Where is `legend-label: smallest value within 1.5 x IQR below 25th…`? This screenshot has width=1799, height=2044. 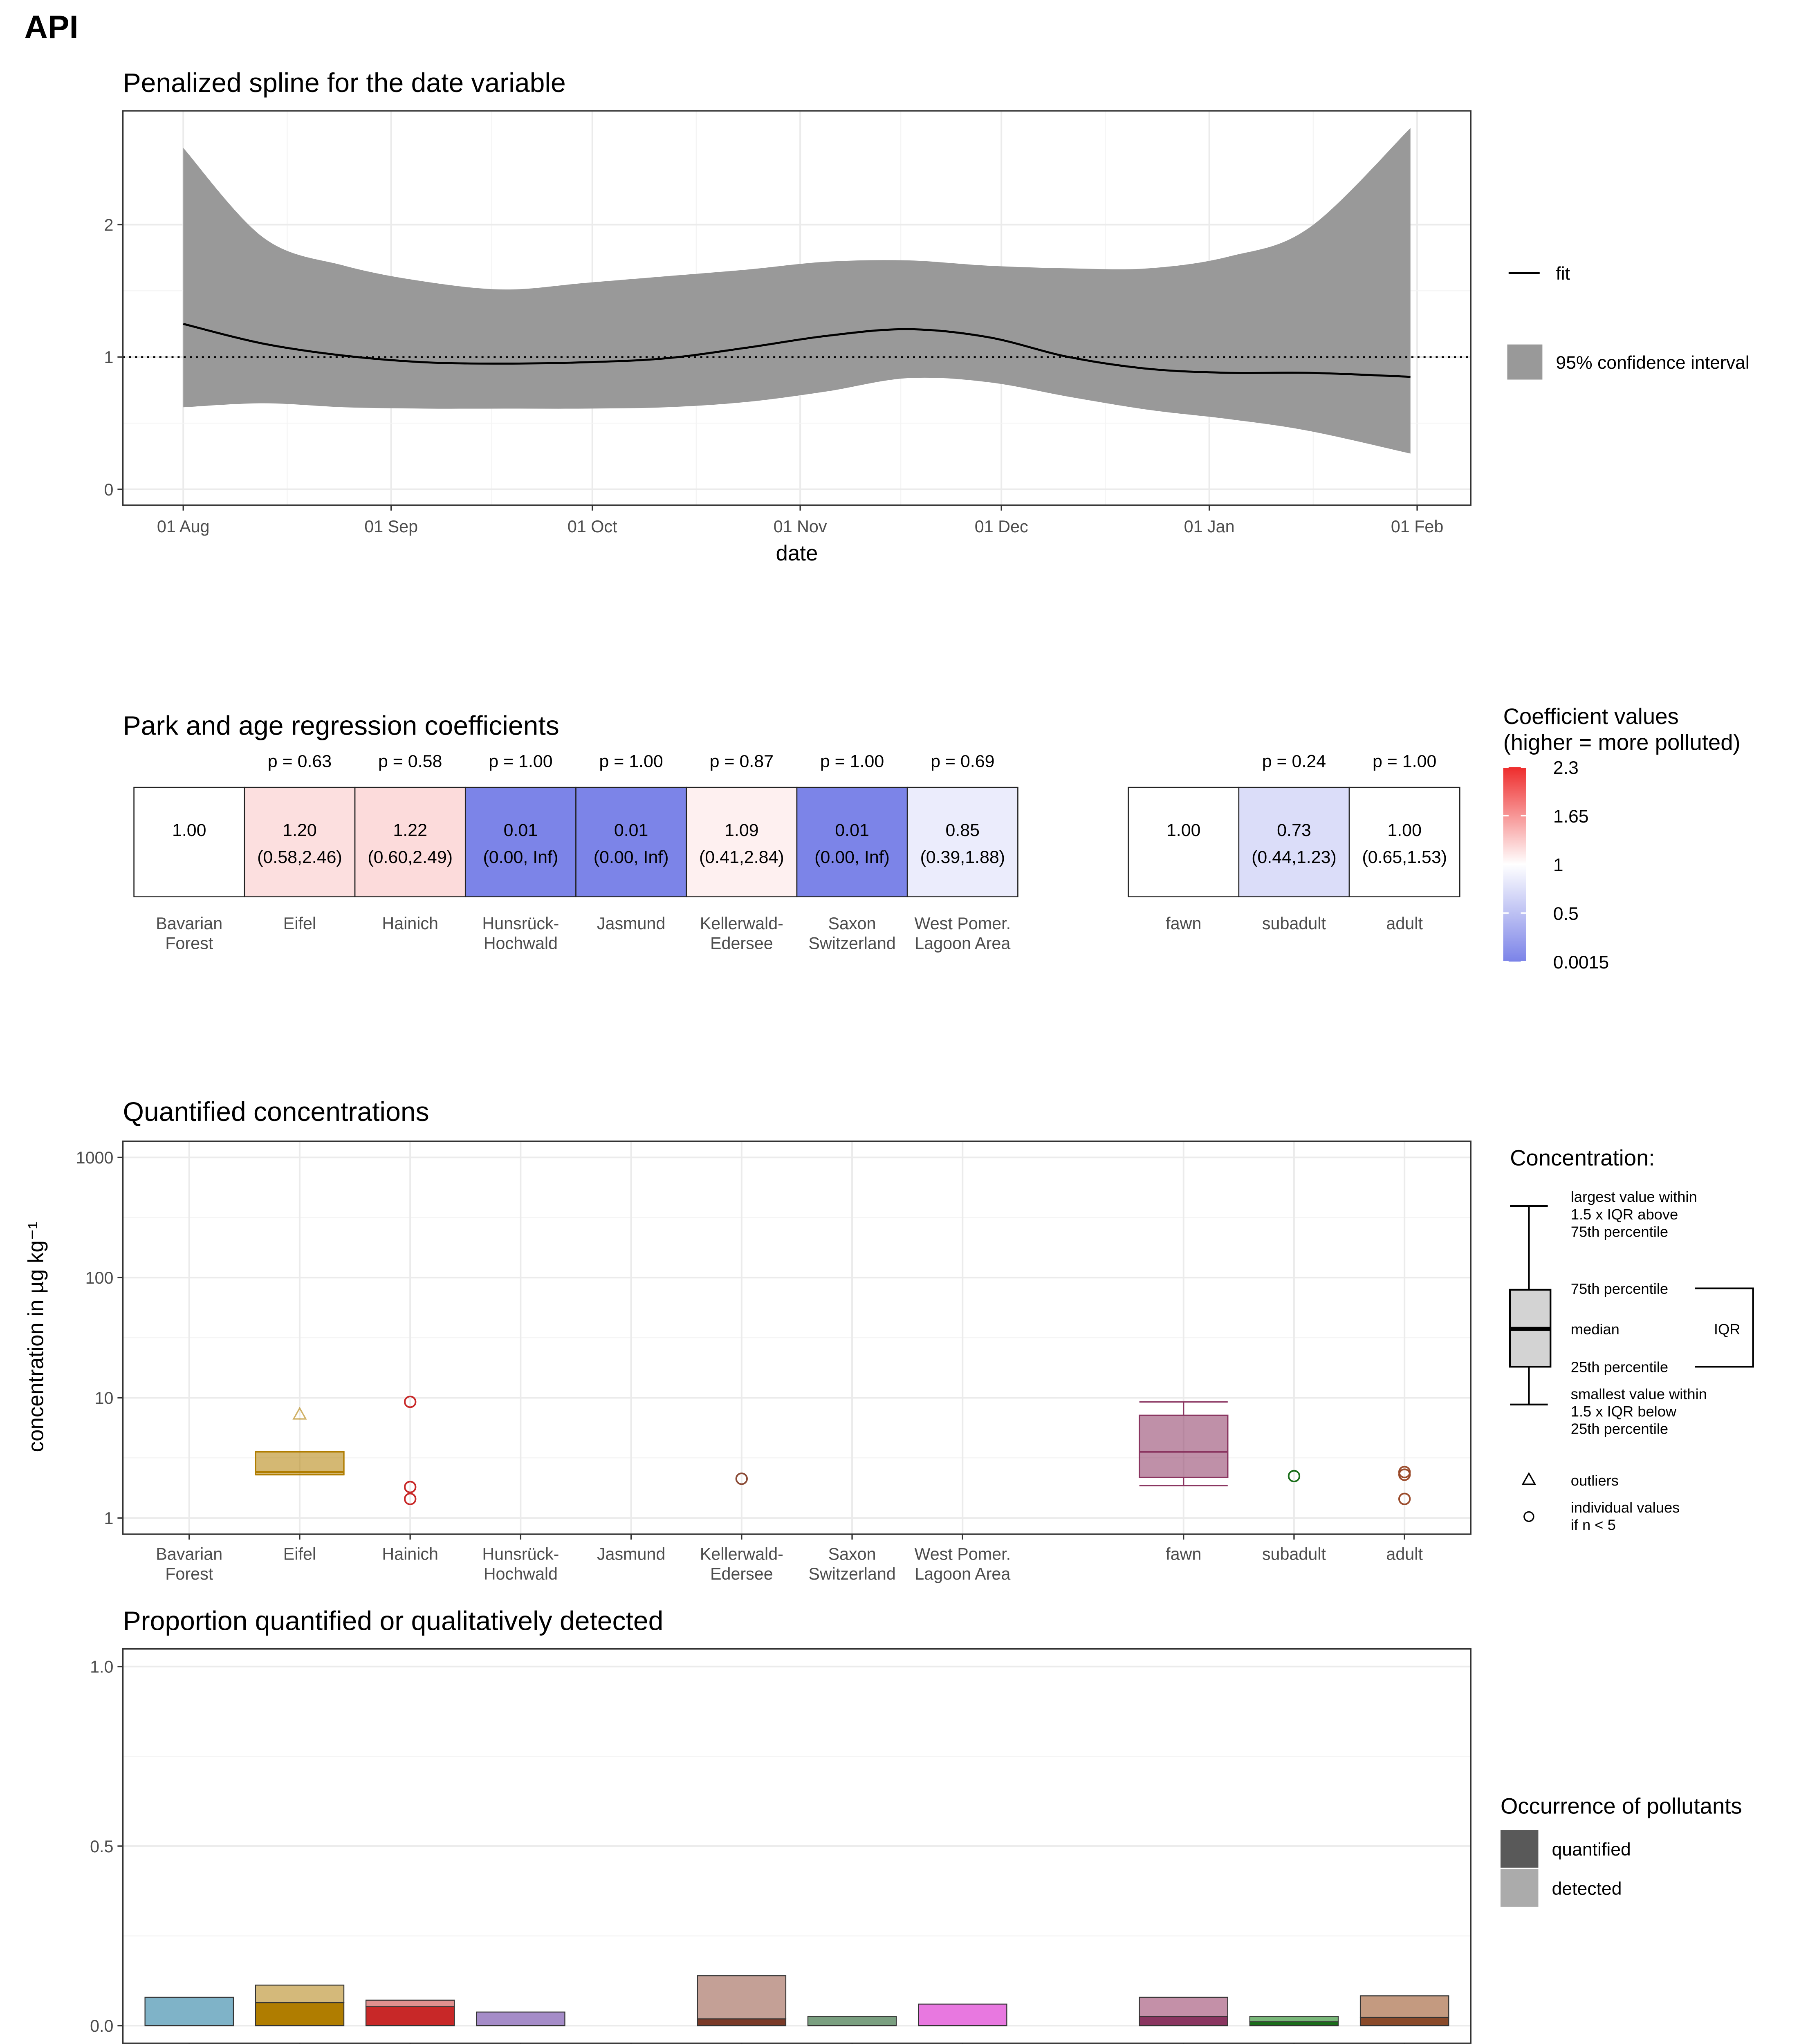
legend-label: smallest value within 1.5 x IQR below 25th… is located at coordinates (1639, 1412).